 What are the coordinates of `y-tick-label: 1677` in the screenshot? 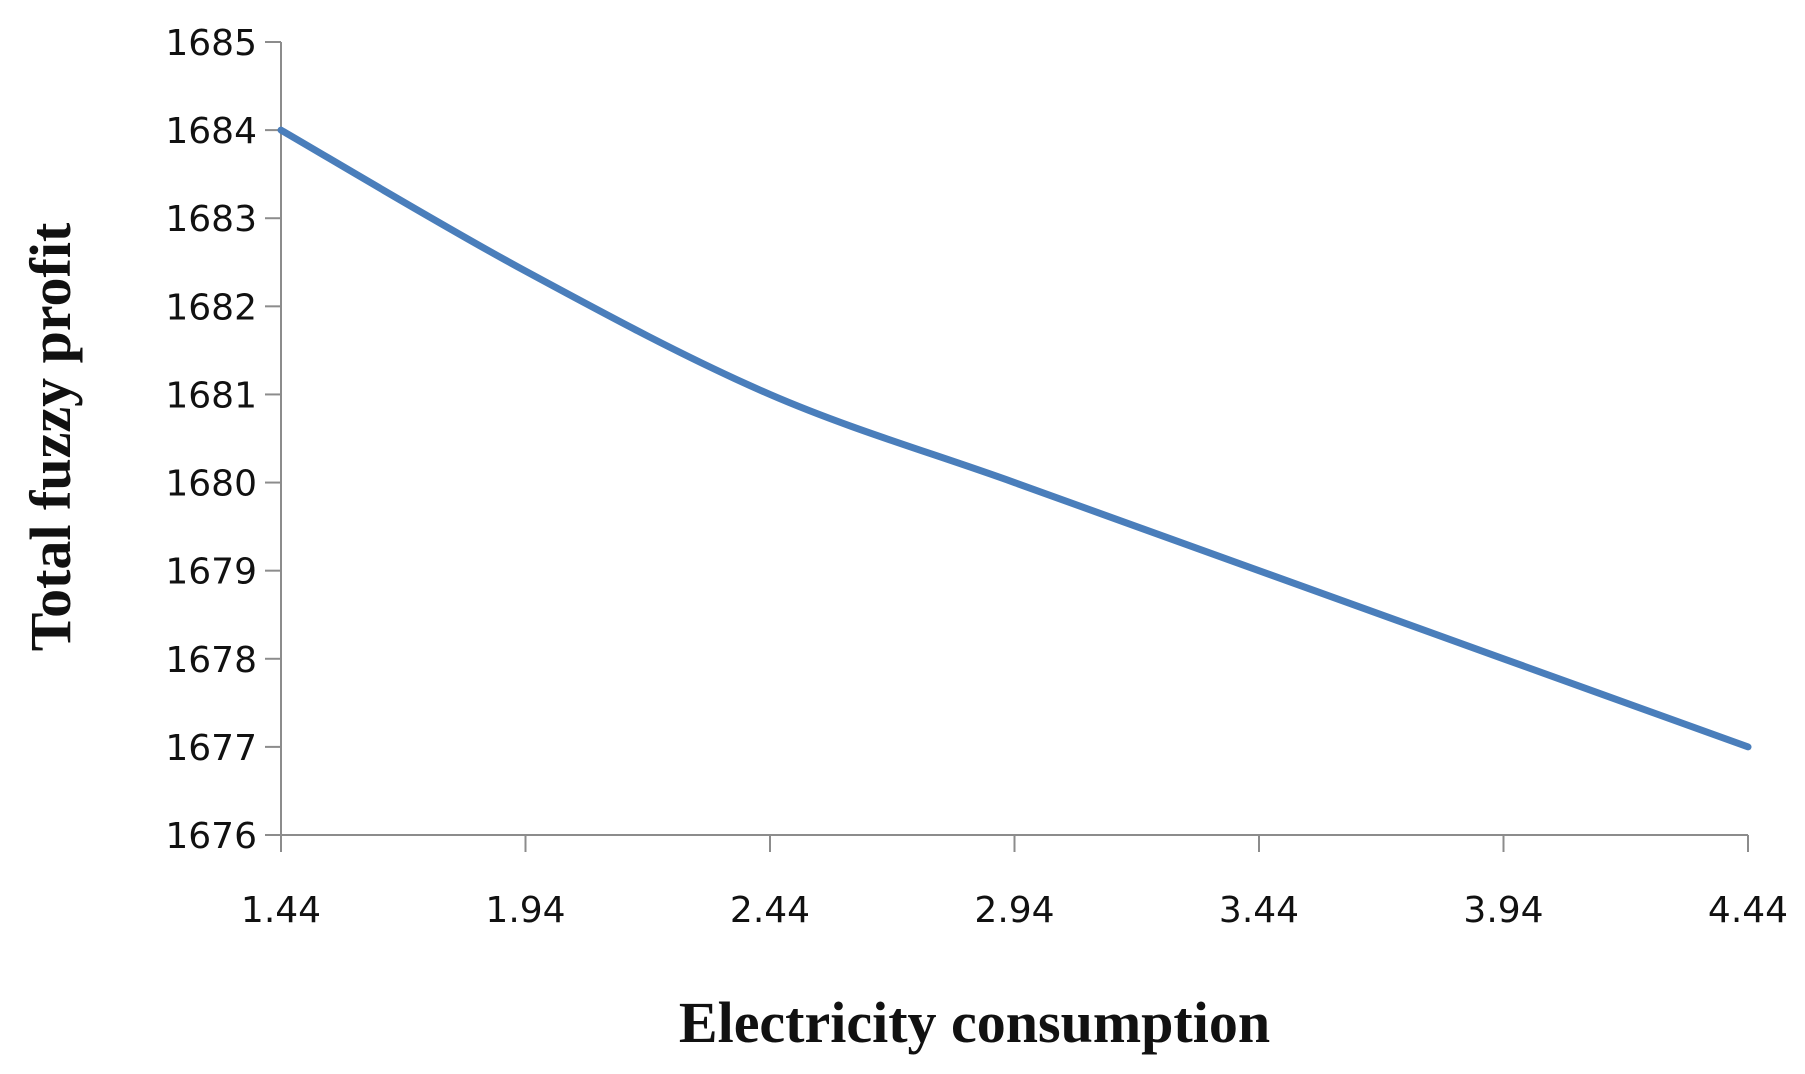 It's located at (211, 748).